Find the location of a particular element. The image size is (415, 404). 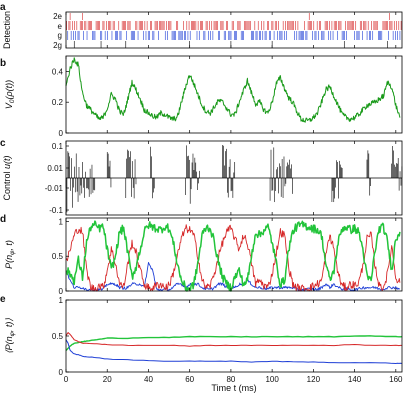

v0-line is located at coordinates (233, 90).